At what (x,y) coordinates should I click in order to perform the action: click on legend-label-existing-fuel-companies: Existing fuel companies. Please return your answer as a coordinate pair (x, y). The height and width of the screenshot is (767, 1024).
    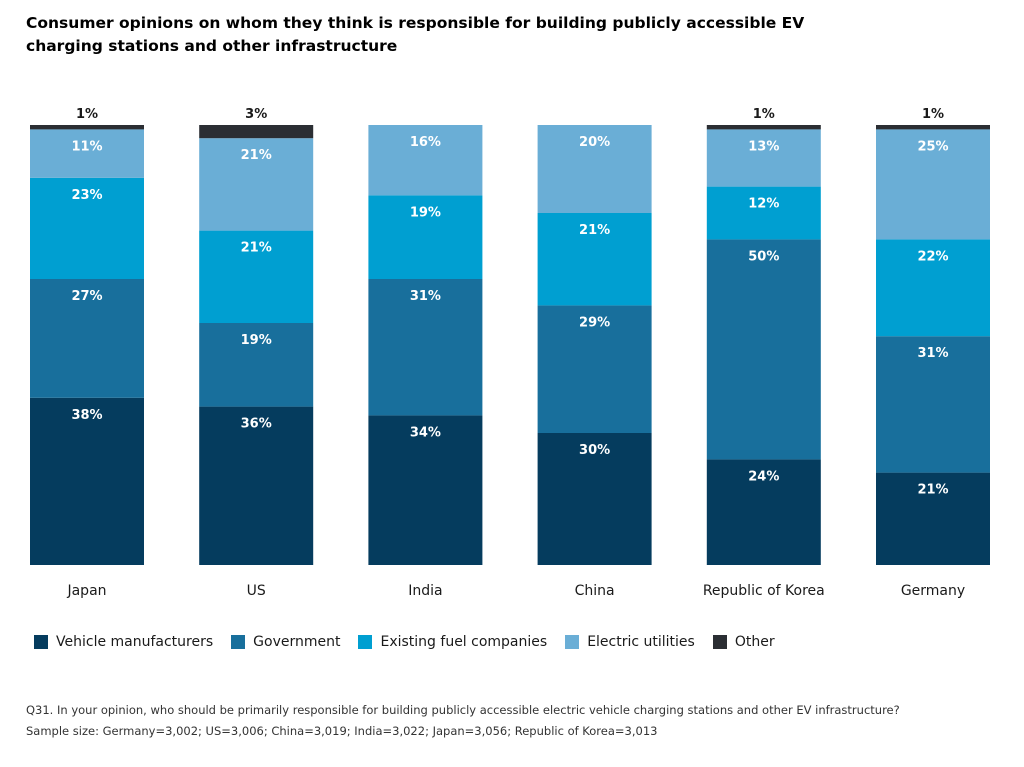
    Looking at the image, I should click on (464, 642).